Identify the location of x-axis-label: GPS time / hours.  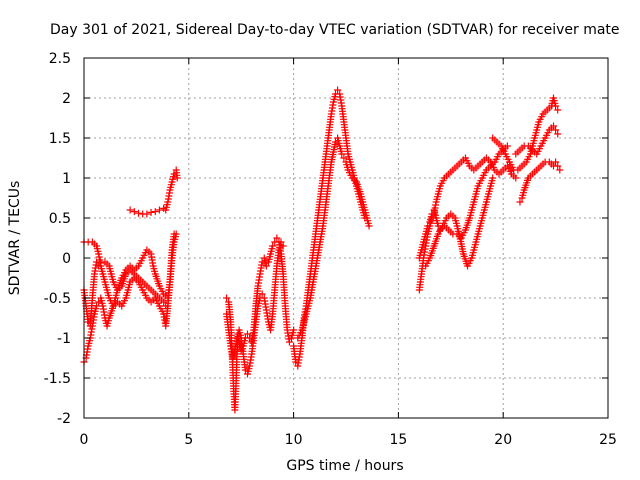
(344, 466).